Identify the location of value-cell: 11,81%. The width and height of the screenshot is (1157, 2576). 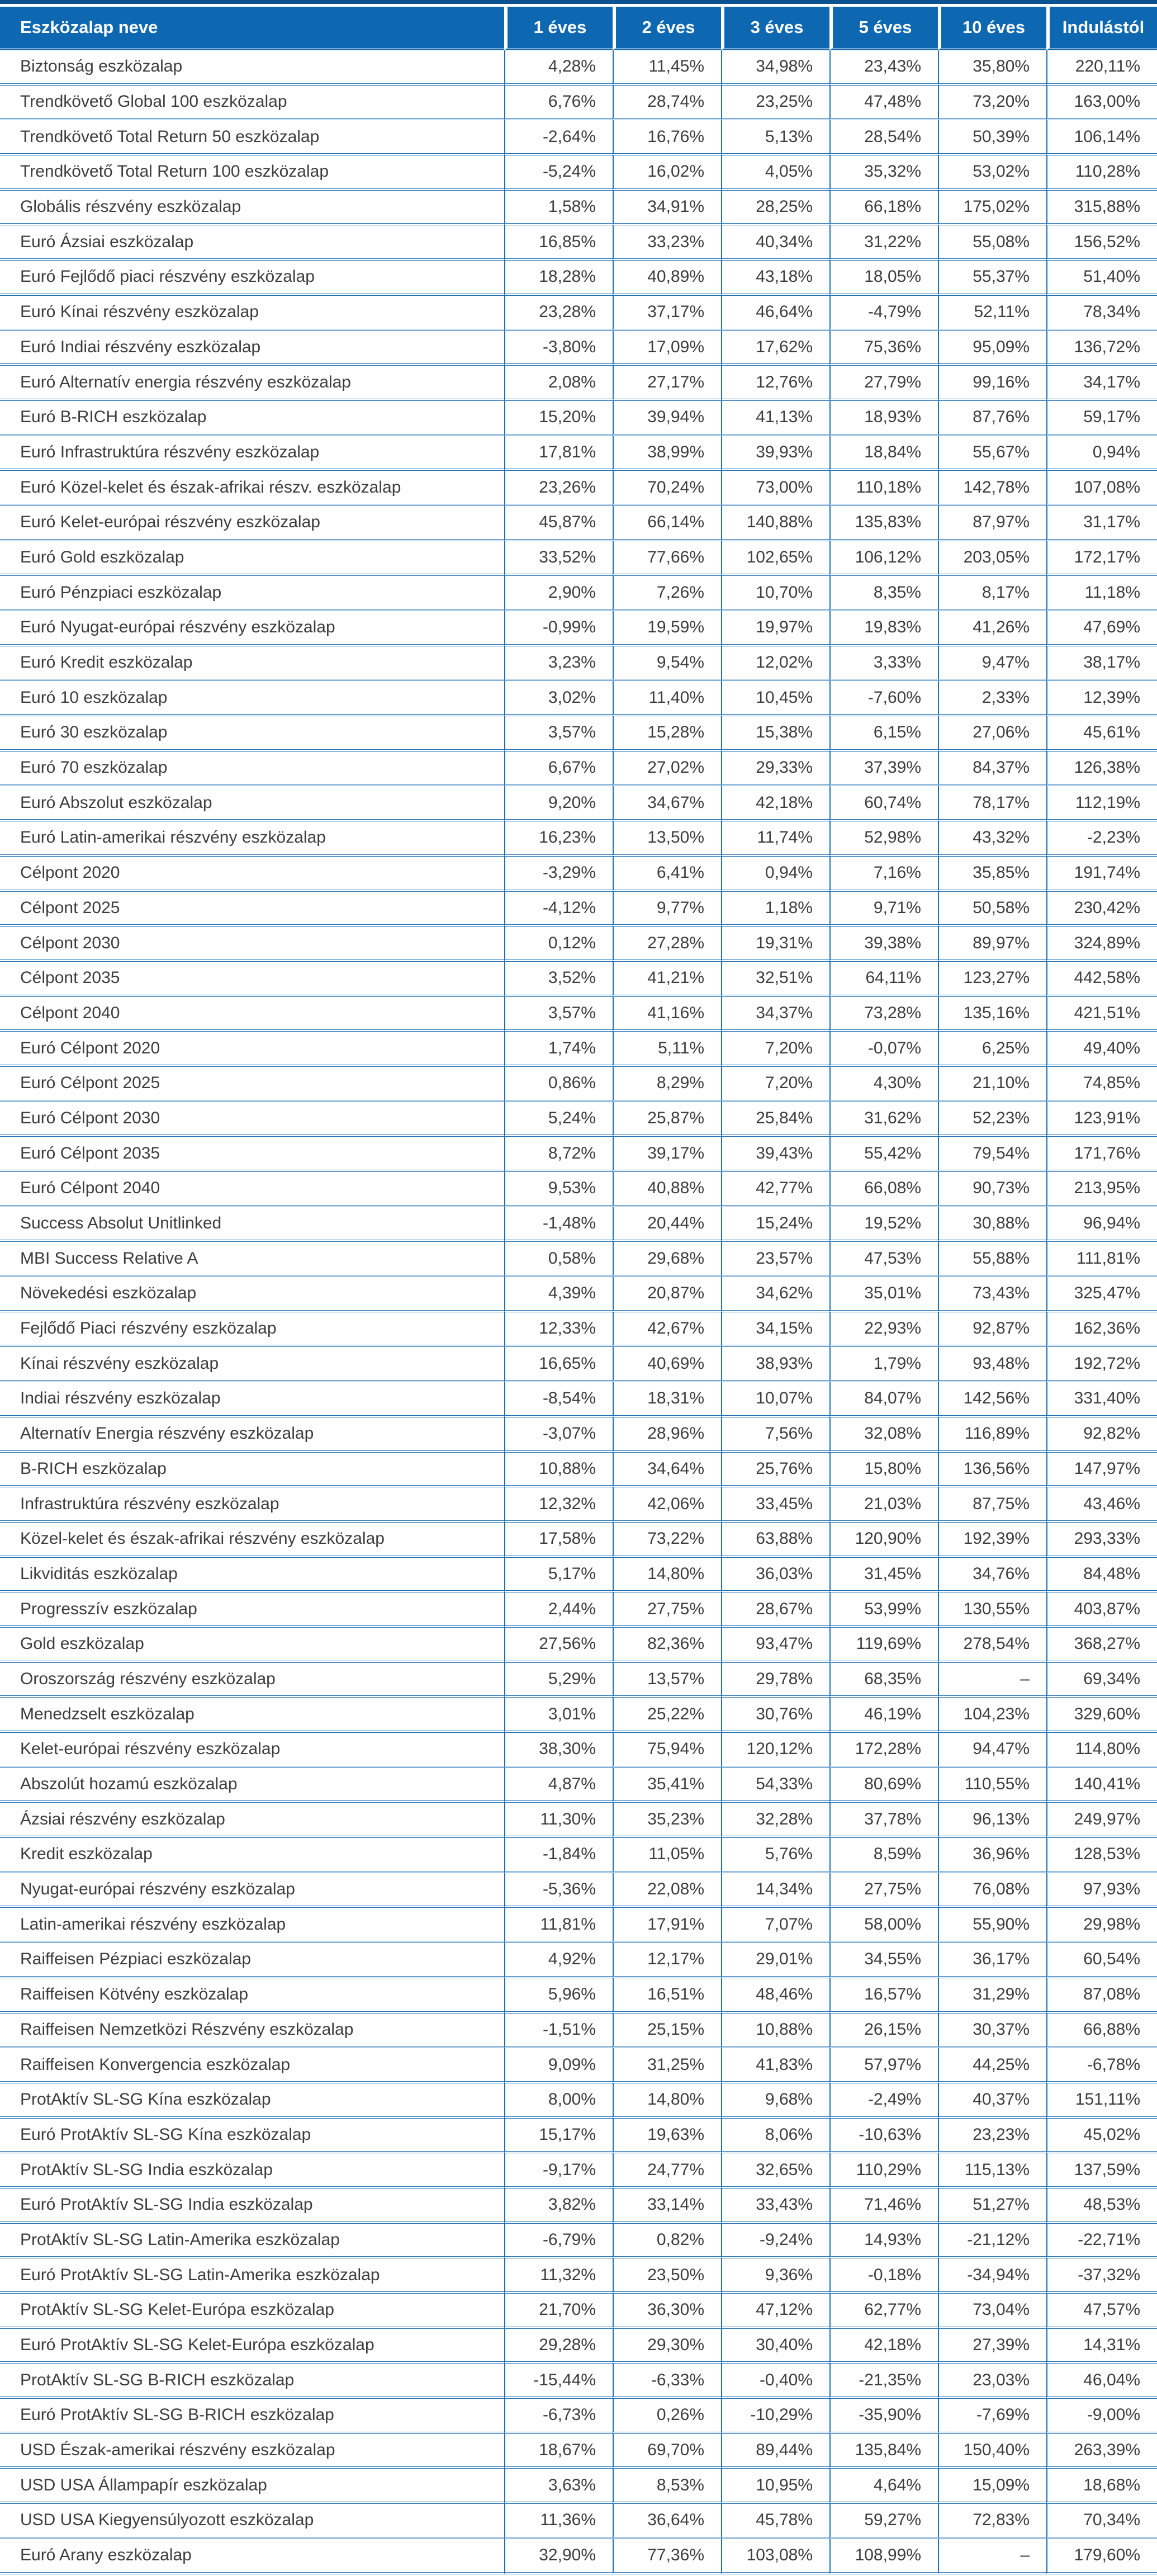
(559, 1926).